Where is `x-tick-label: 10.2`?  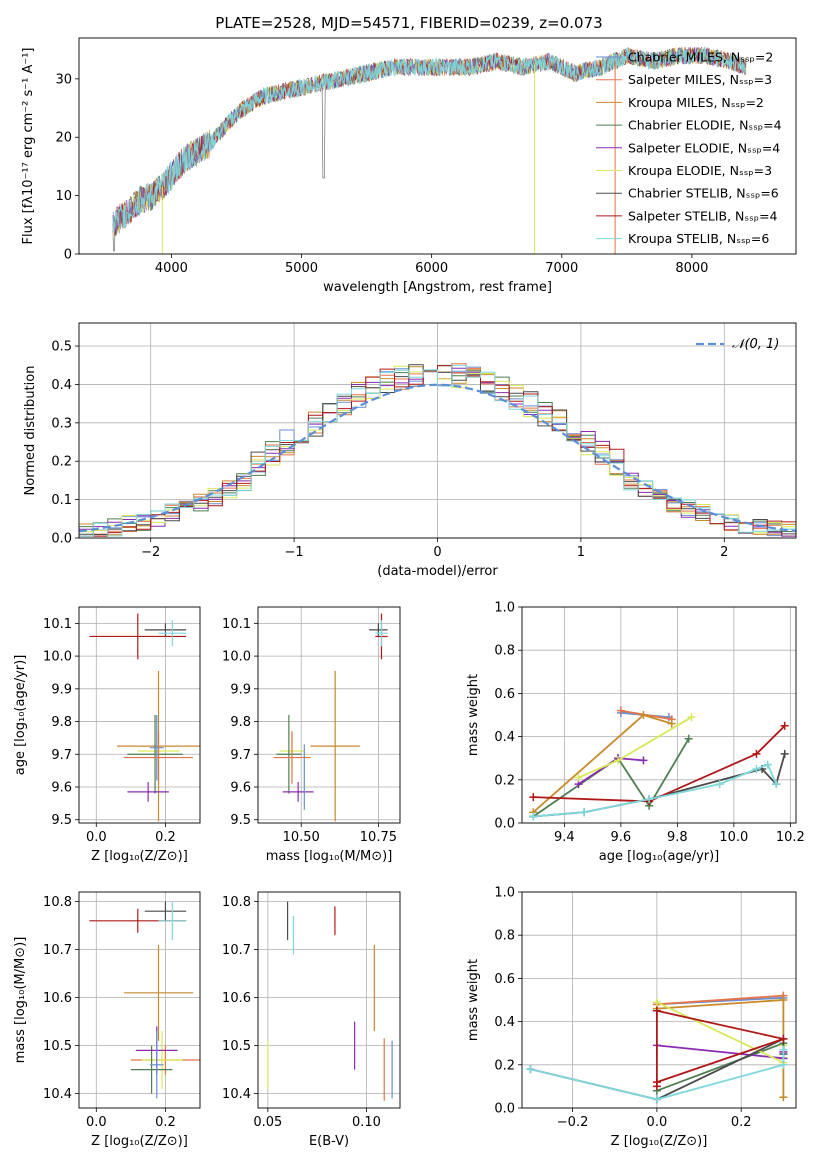 x-tick-label: 10.2 is located at coordinates (790, 837).